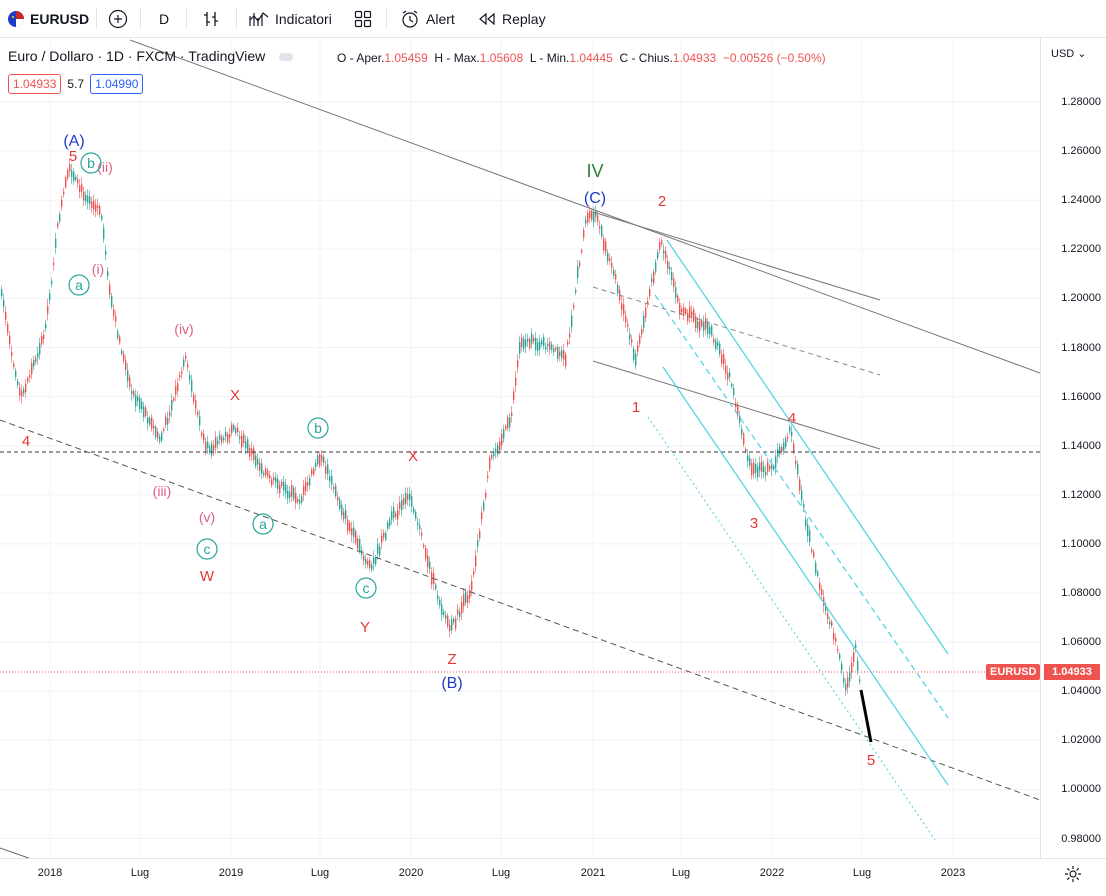 The width and height of the screenshot is (1106, 896). Describe the element at coordinates (636, 407) in the screenshot. I see `wave-label-1: 1` at that location.